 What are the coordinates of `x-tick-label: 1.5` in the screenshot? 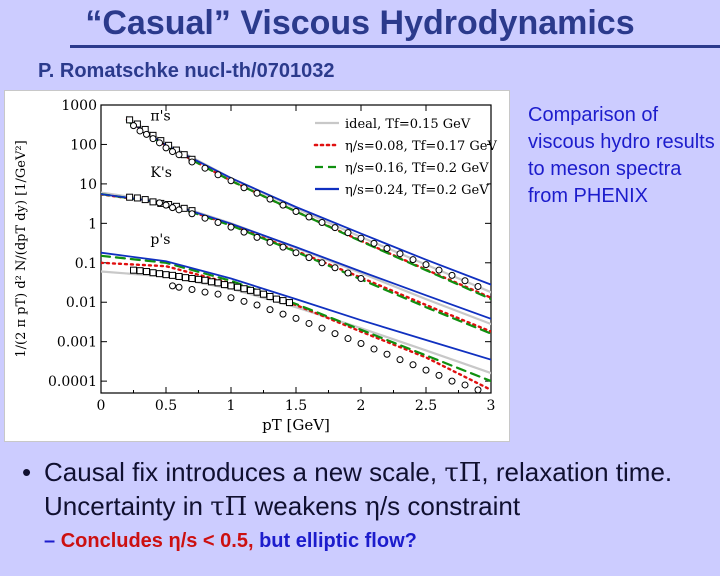 It's located at (296, 406).